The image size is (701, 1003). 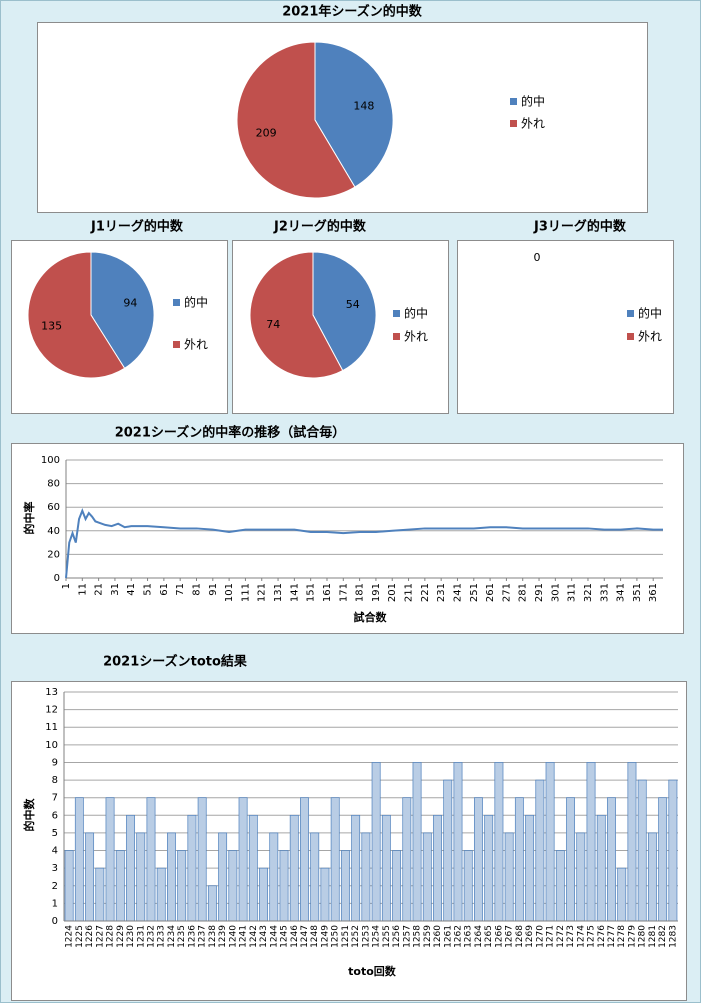 I want to click on y-axis-label: 的中率, so click(x=29, y=518).